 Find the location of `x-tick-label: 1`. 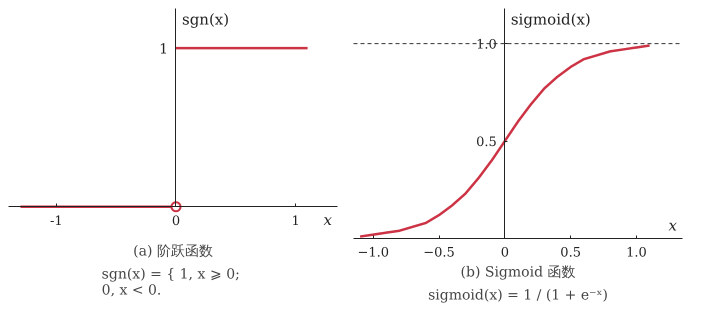

x-tick-label: 1 is located at coordinates (295, 221).